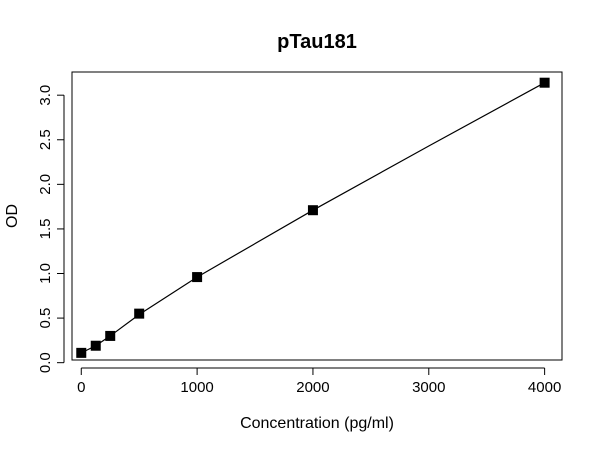 This screenshot has height=450, width=600. What do you see at coordinates (45, 273) in the screenshot?
I see `y-tick-label: 1.0` at bounding box center [45, 273].